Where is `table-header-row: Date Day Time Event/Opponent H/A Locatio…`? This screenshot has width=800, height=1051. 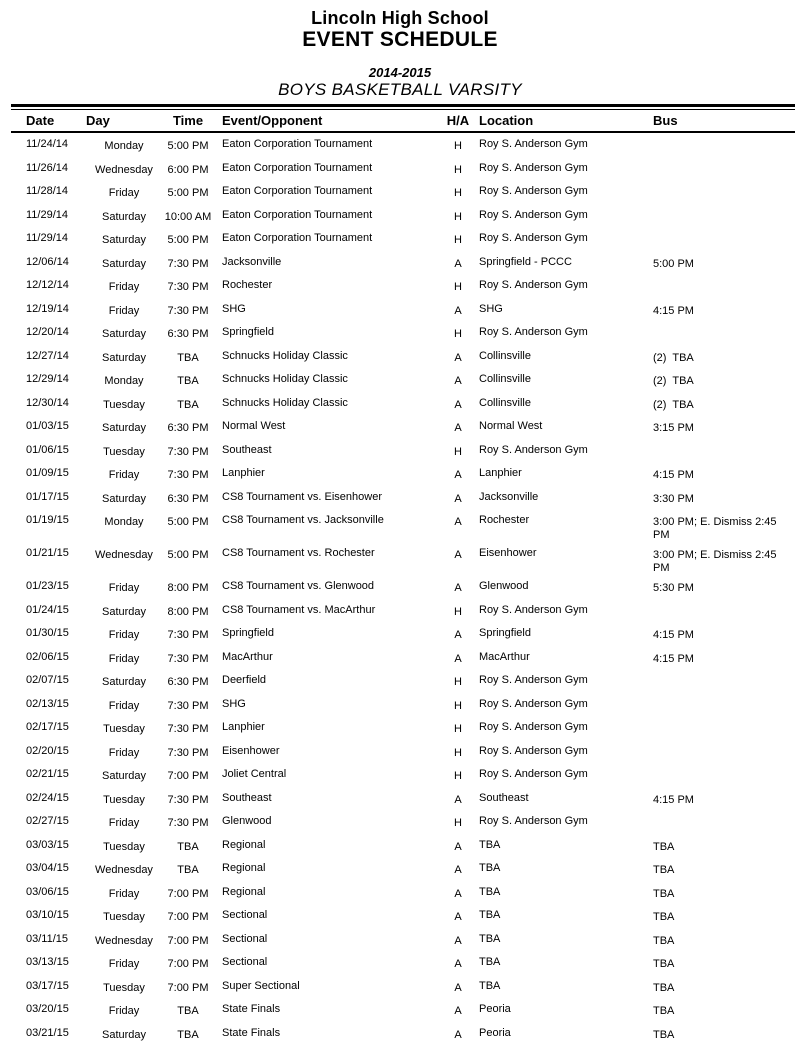 table-header-row: Date Day Time Event/Opponent H/A Locatio… is located at coordinates (403, 121).